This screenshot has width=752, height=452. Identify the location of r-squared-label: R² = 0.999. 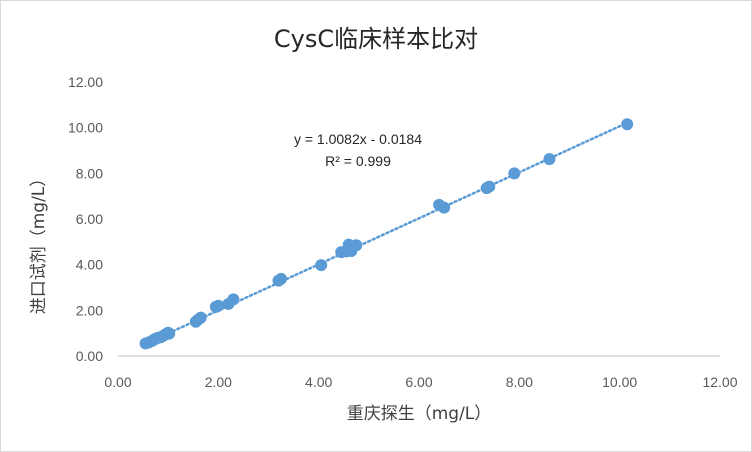
(358, 161).